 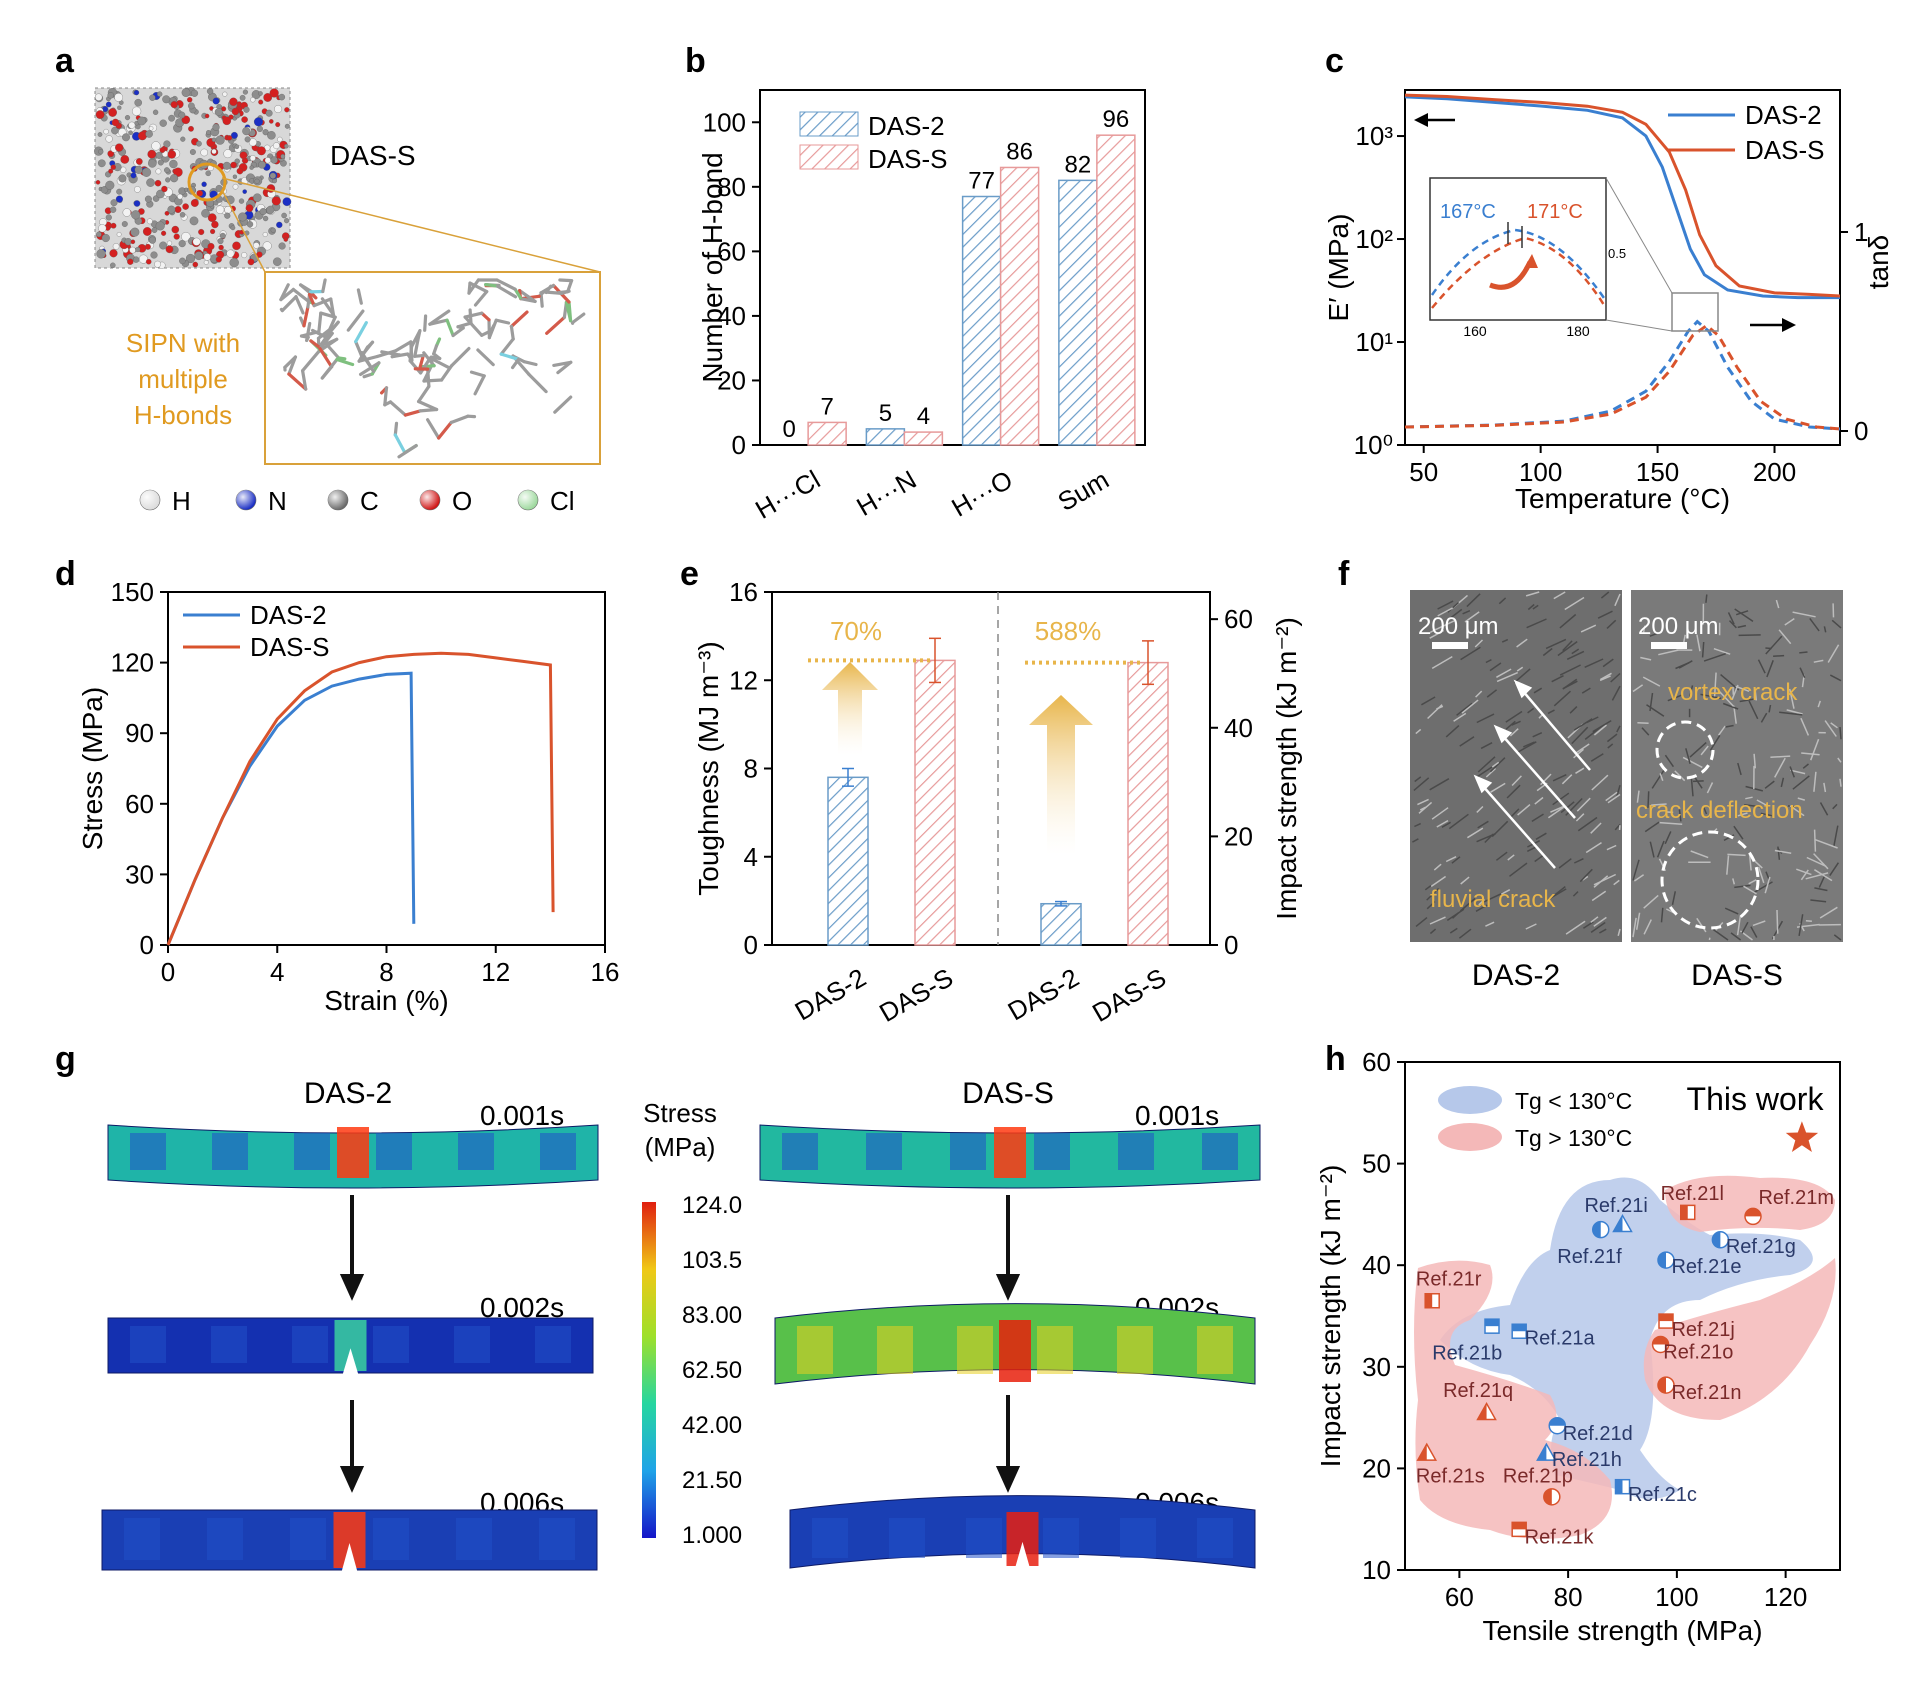 What do you see at coordinates (1560, 1338) in the screenshot?
I see `point-label-ref-21a: Ref.21a` at bounding box center [1560, 1338].